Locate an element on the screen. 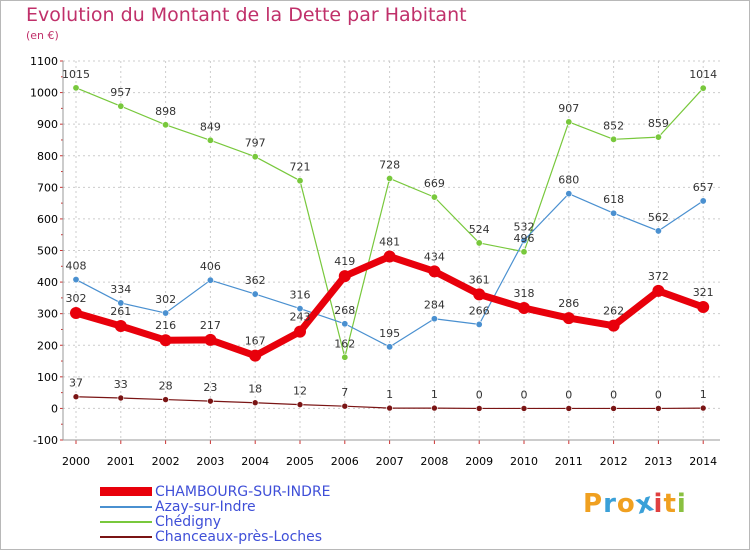  x-tick-label: 2006 is located at coordinates (345, 461).